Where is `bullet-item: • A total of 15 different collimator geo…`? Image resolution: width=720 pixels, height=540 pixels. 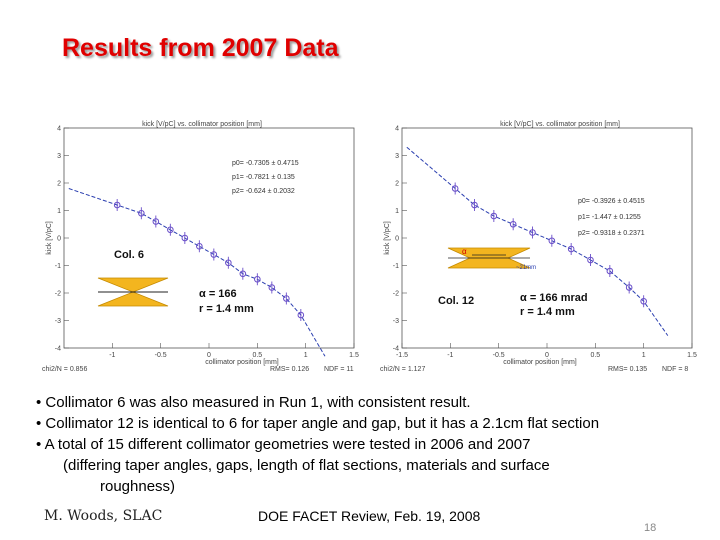 bullet-item: • A total of 15 different collimator geo… is located at coordinates (283, 444).